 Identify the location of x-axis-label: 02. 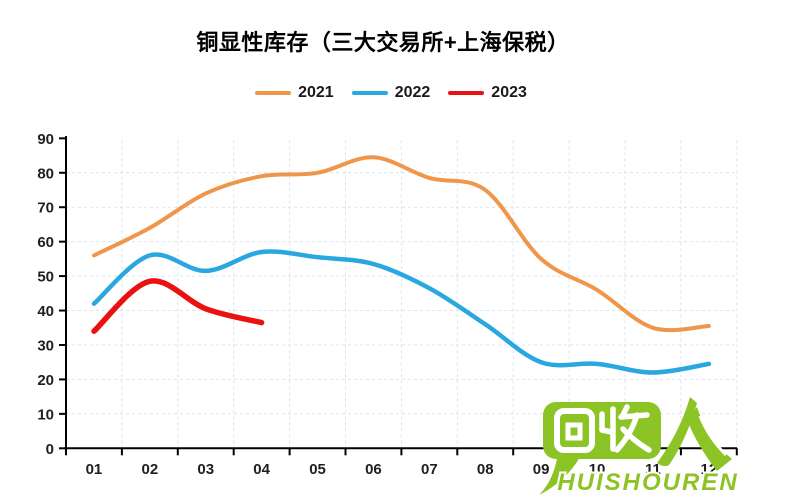
(150, 469).